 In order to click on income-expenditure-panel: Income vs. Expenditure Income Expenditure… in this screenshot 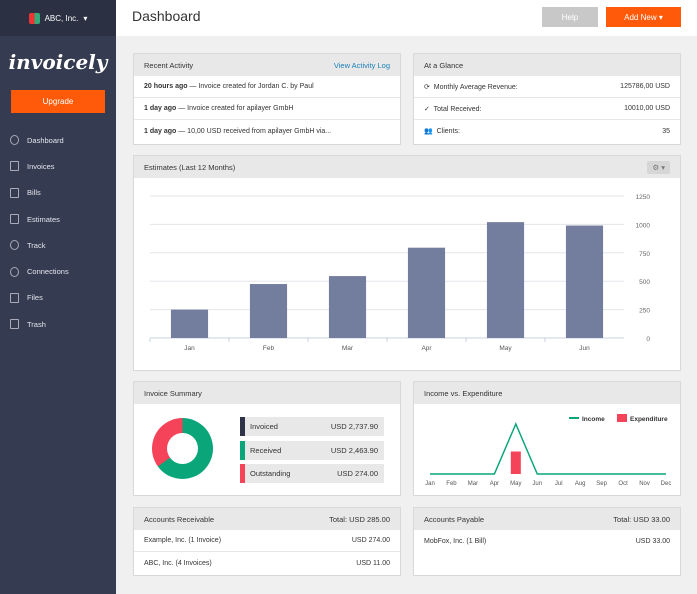, I will do `click(547, 438)`.